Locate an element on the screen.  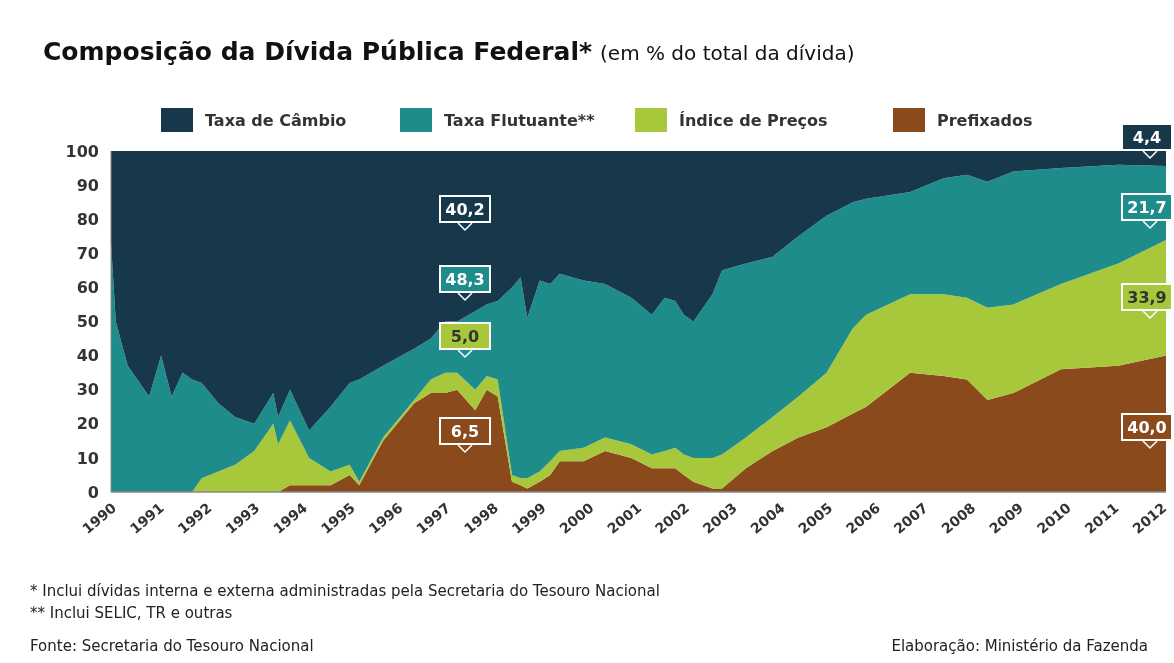
text: ** Inclui SELIC, TR e outras is located at coordinates (131, 613).